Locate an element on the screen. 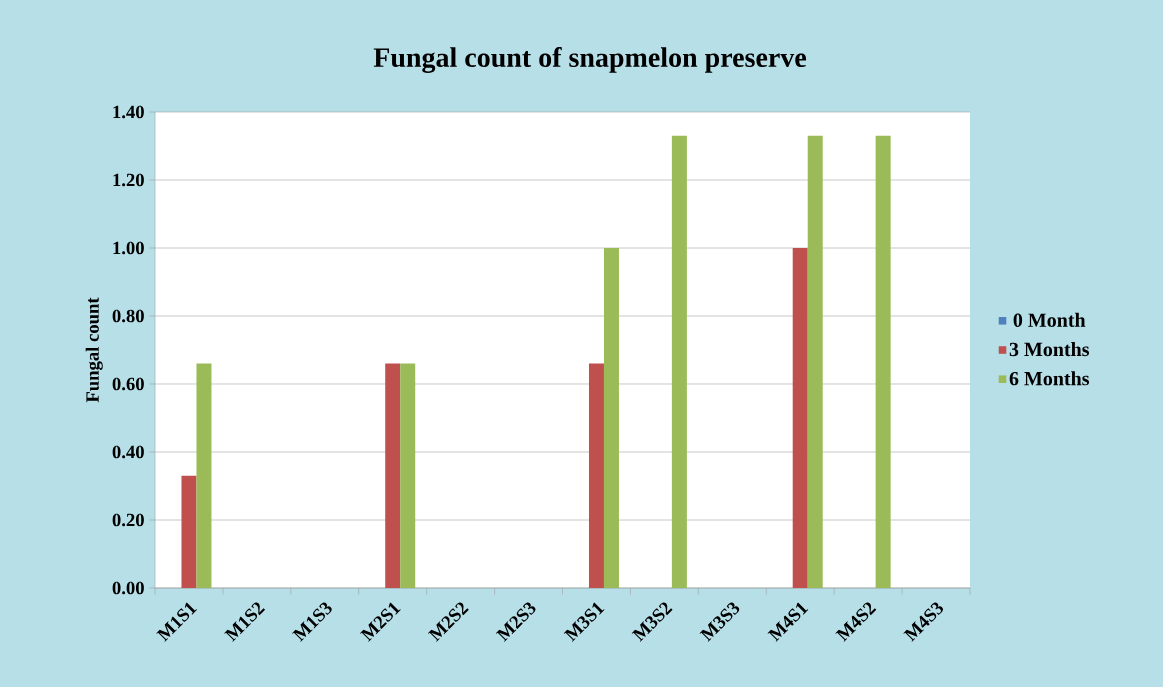 The width and height of the screenshot is (1163, 687). legend-label: 6 Months is located at coordinates (1049, 378).